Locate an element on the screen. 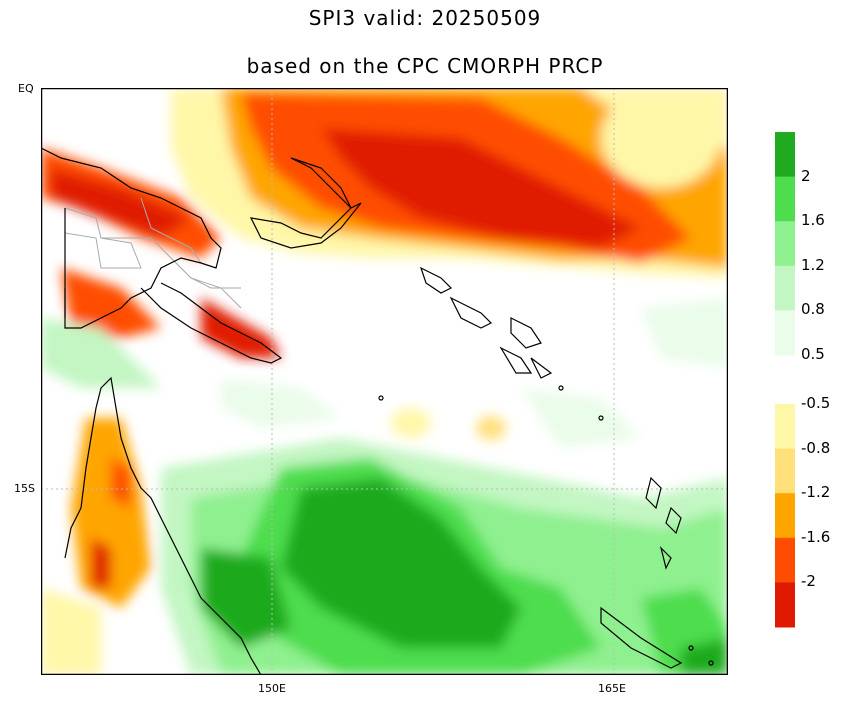 This screenshot has height=703, width=850. chart-title: SPI3 valid: 20250509 is located at coordinates (425, 18).